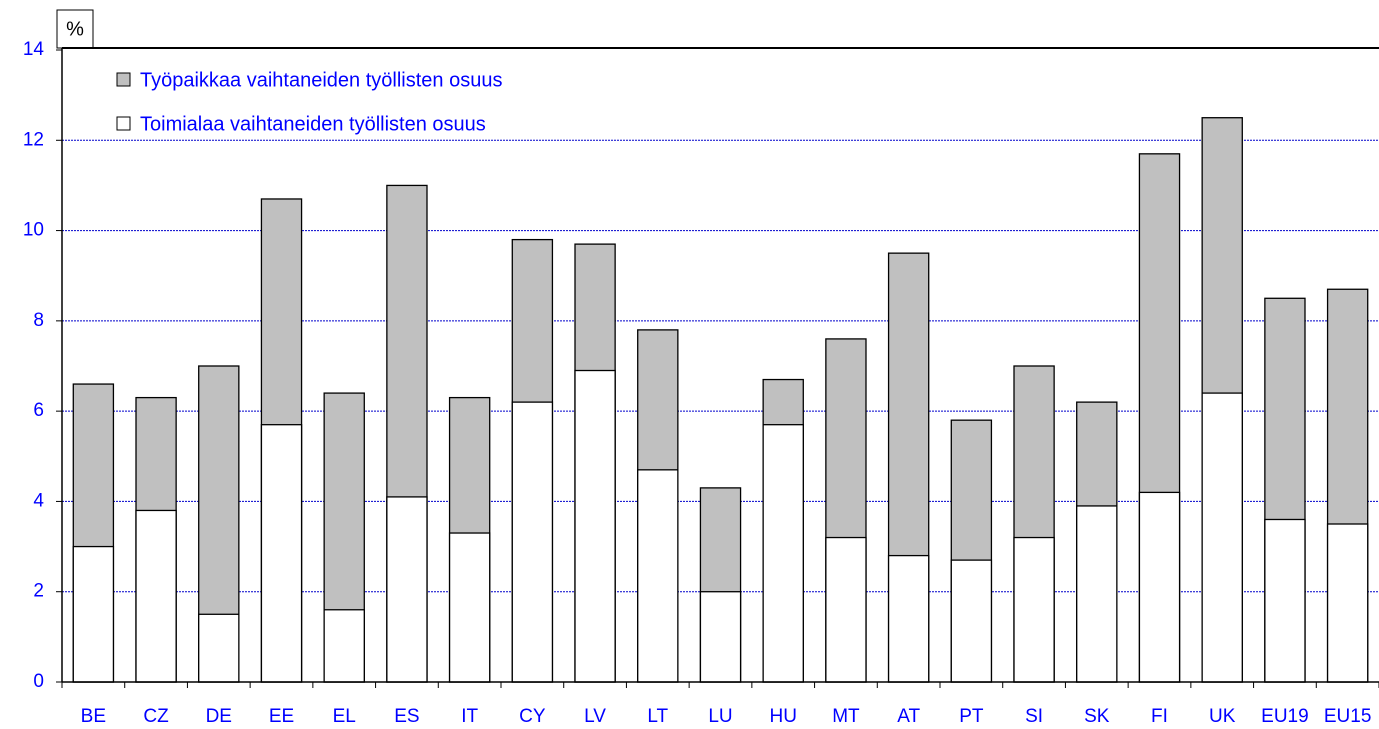 The height and width of the screenshot is (729, 1379). Describe the element at coordinates (33, 230) in the screenshot. I see `y-tick-label: 10` at that location.